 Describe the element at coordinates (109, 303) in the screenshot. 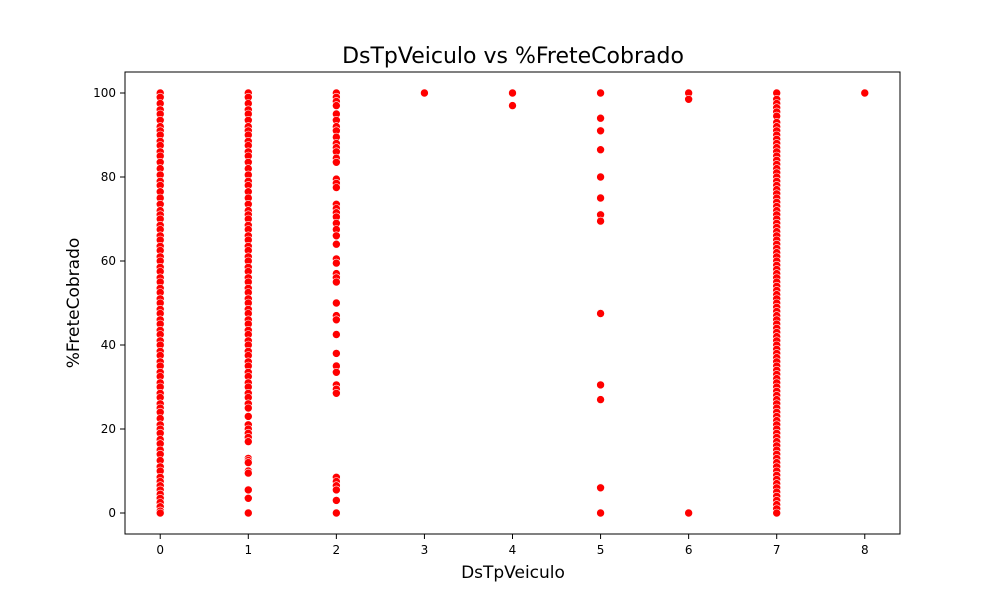

I see `y-axis-ticks: 0 20 40 60 80 100` at that location.